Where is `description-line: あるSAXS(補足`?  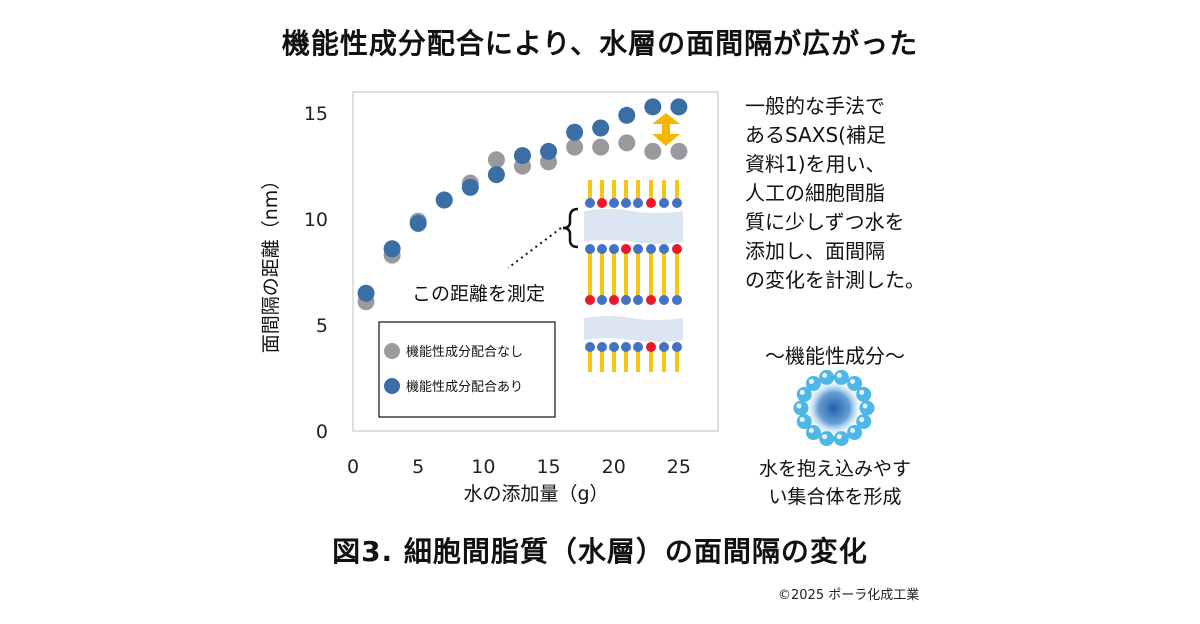
description-line: あるSAXS(補足 is located at coordinates (815, 135).